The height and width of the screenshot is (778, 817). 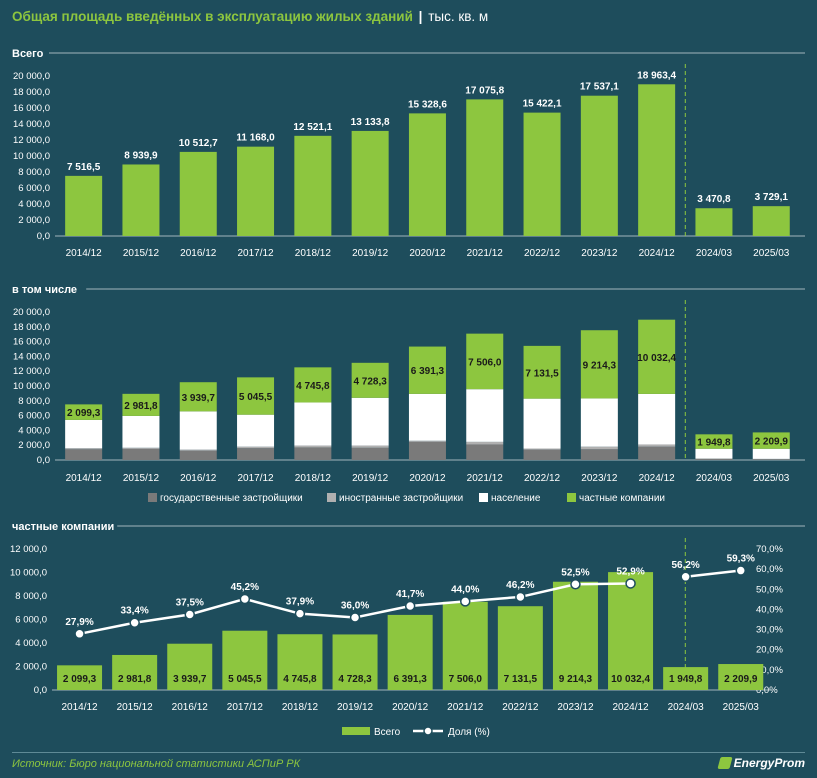 I want to click on segment-data-label: 2 981,8, so click(x=141, y=406).